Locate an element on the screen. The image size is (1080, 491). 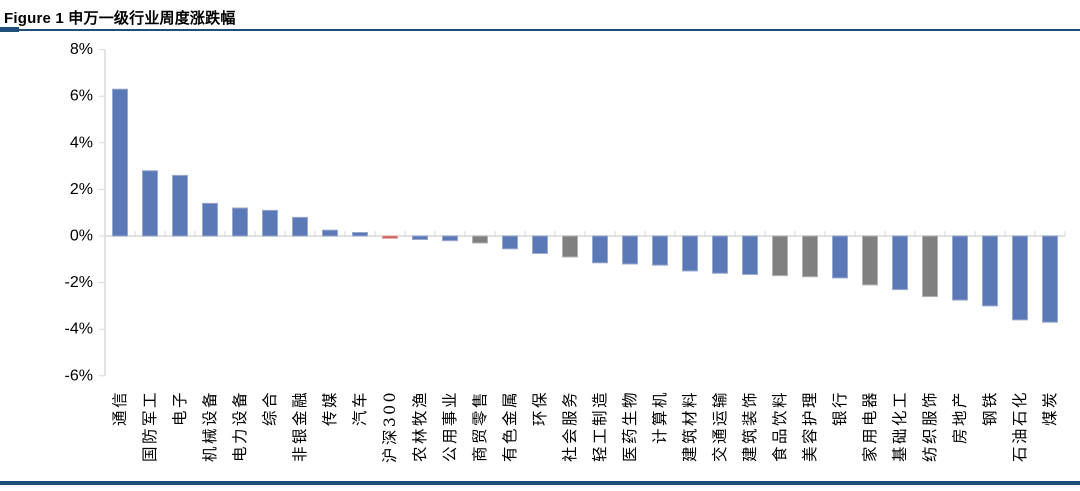
title-underline is located at coordinates (540, 30).